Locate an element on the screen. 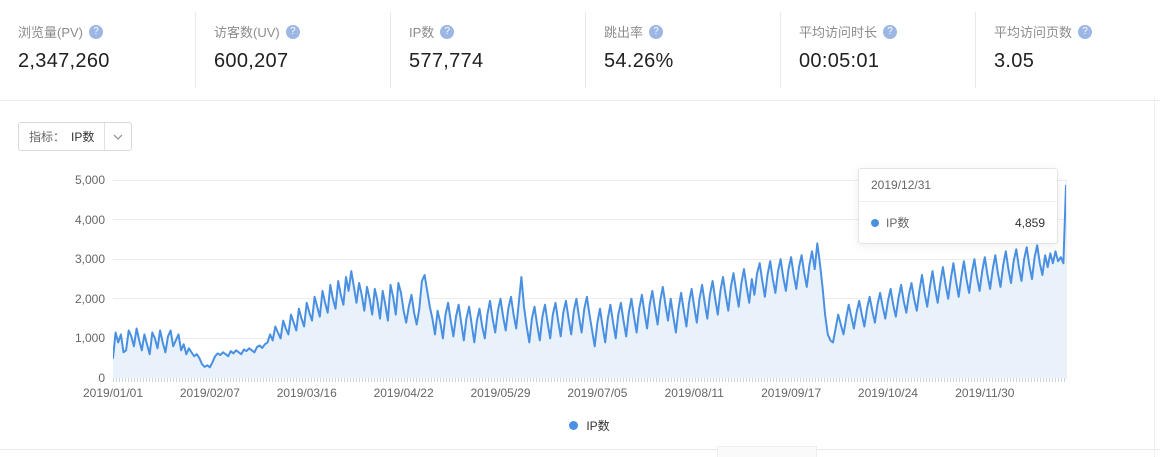 This screenshot has height=457, width=1160. chart-tooltip: 2019/12/31 IP数 4,859 is located at coordinates (958, 206).